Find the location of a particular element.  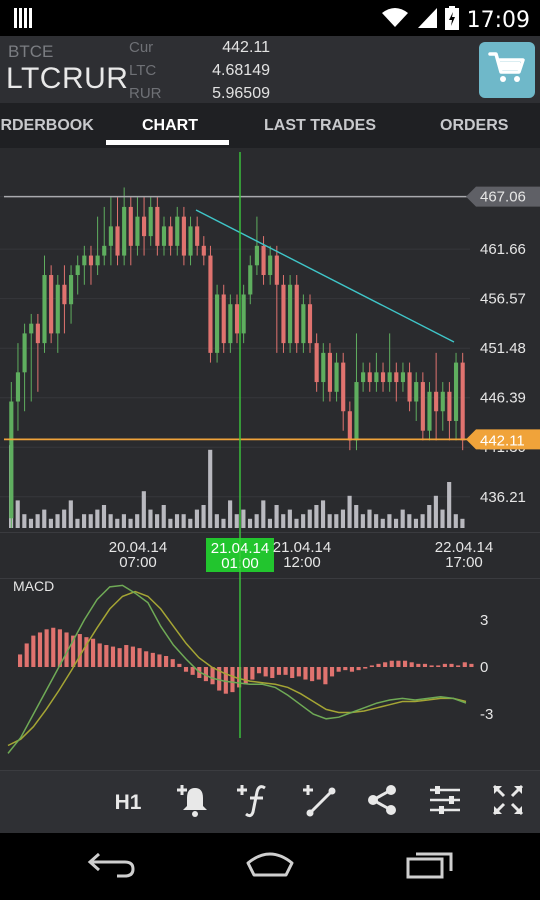

tab-bar: ORDERBOOK CHART LAST TRADES ORDERS is located at coordinates (270, 125).